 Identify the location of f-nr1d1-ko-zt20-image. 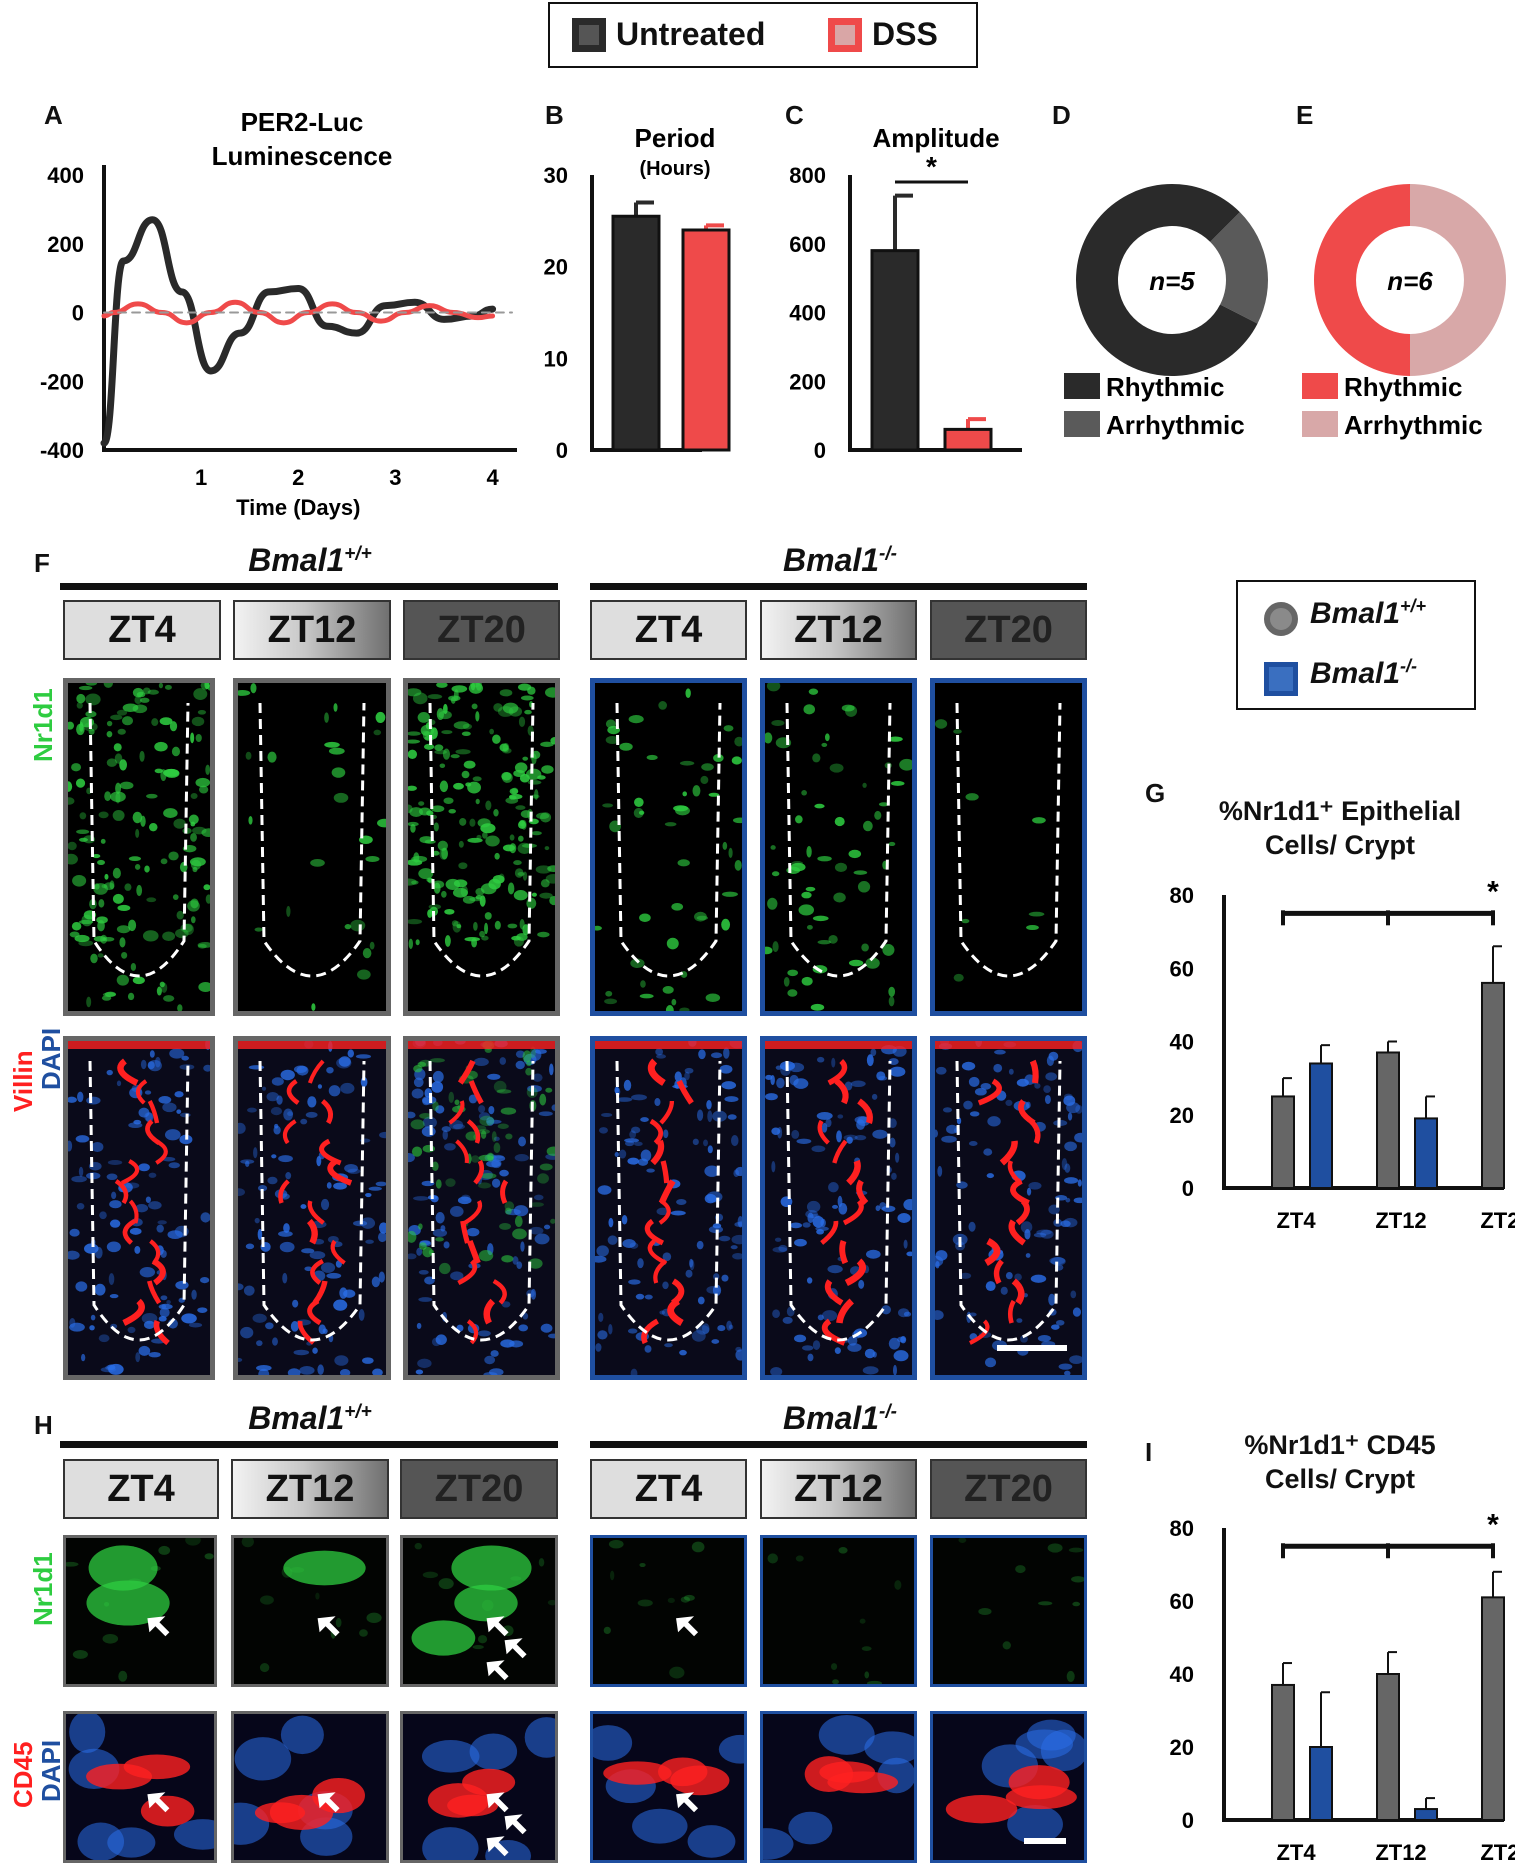
(1008, 847).